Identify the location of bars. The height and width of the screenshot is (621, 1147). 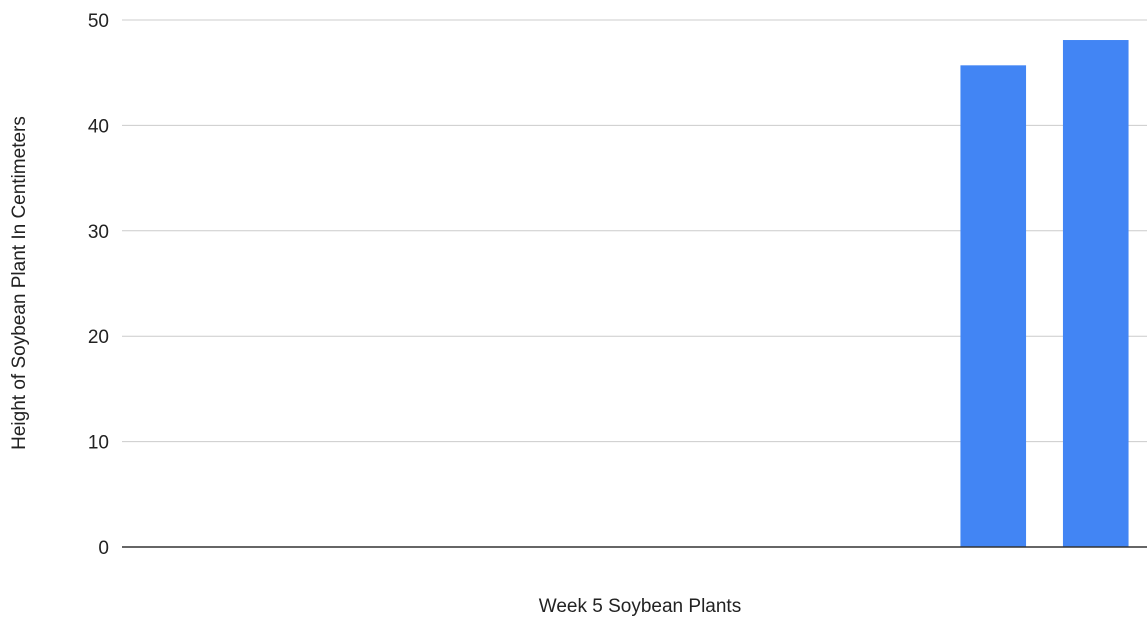
(1044, 294).